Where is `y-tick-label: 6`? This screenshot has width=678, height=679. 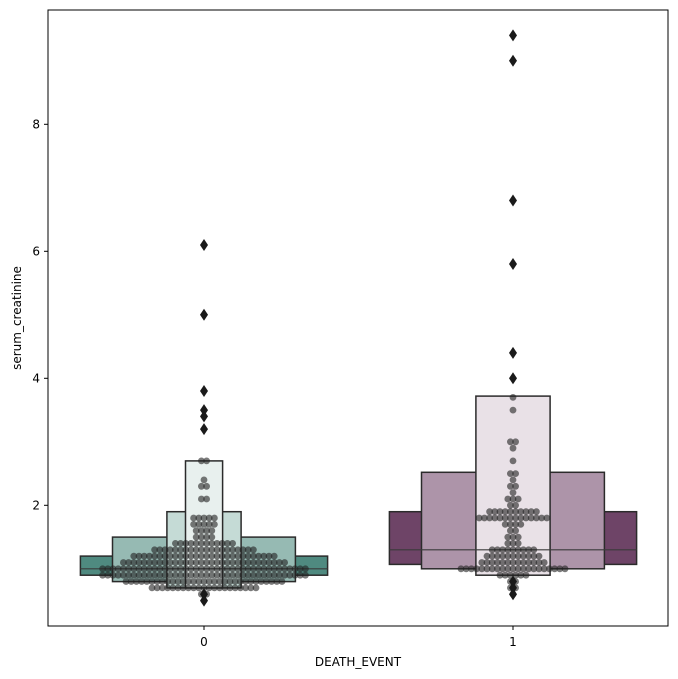
y-tick-label: 6 is located at coordinates (36, 251).